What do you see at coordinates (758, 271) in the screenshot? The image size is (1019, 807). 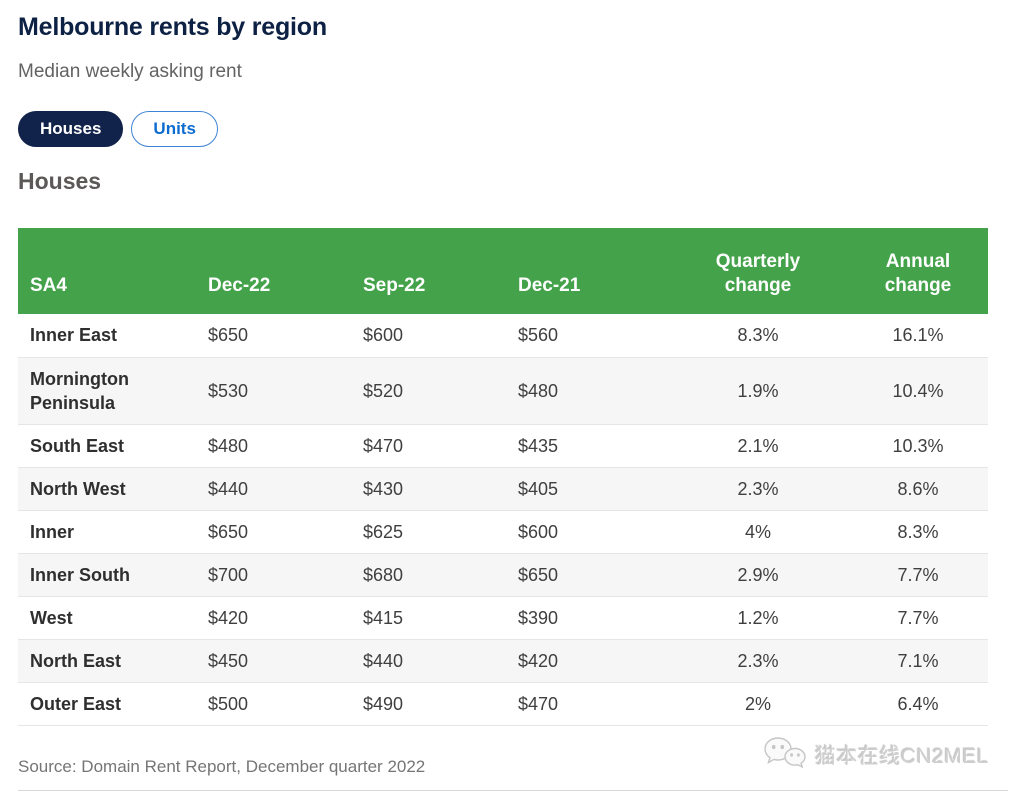 I see `column-header: Quarterly change` at bounding box center [758, 271].